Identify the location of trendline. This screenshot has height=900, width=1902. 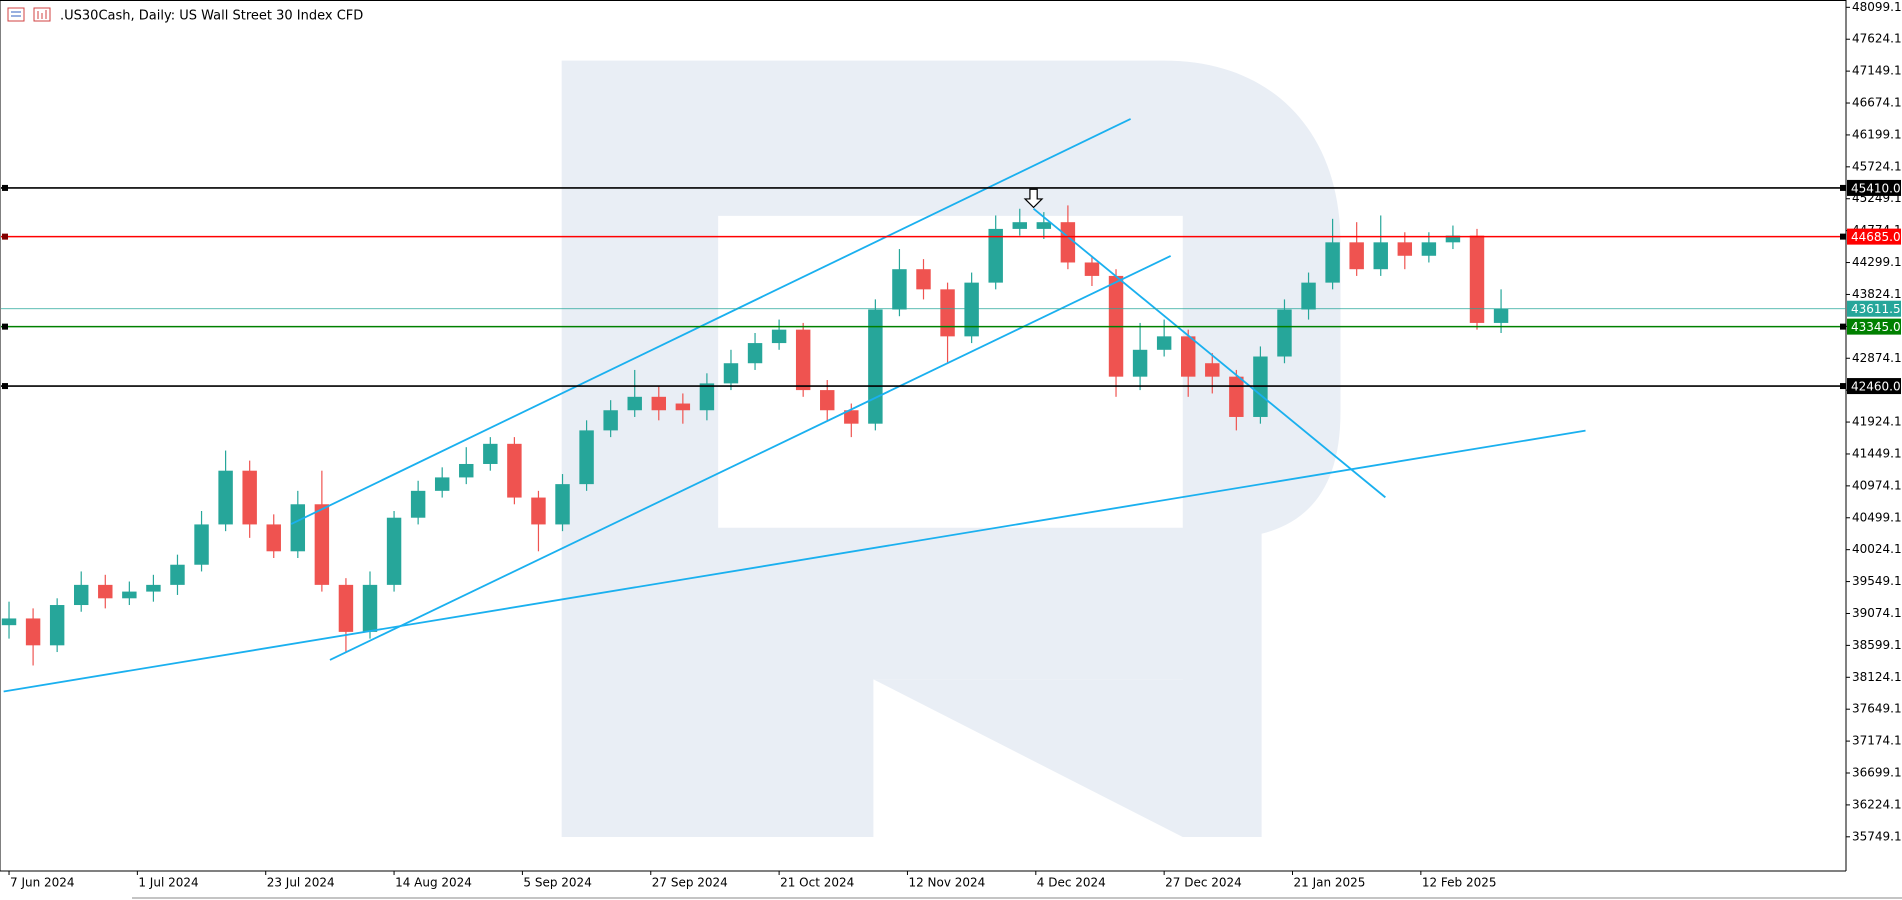
(1209, 353).